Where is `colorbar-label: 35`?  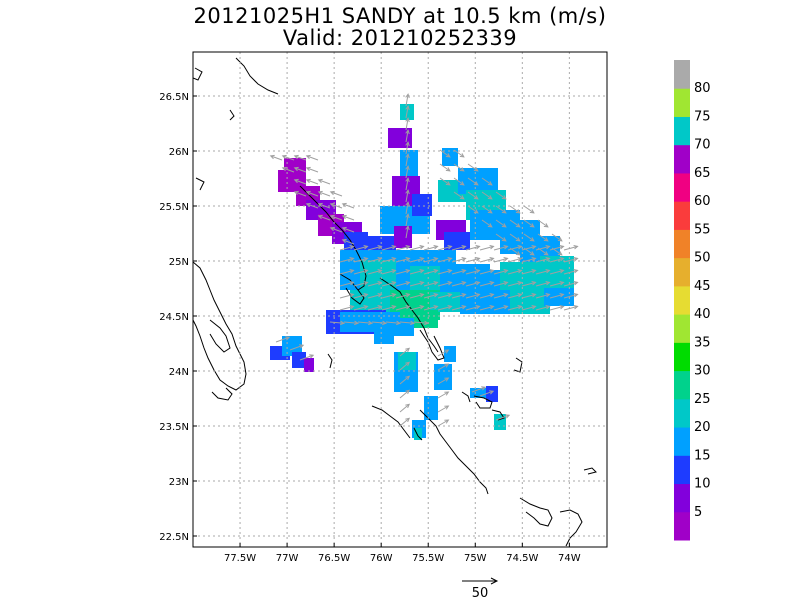
colorbar-label: 35 is located at coordinates (702, 342).